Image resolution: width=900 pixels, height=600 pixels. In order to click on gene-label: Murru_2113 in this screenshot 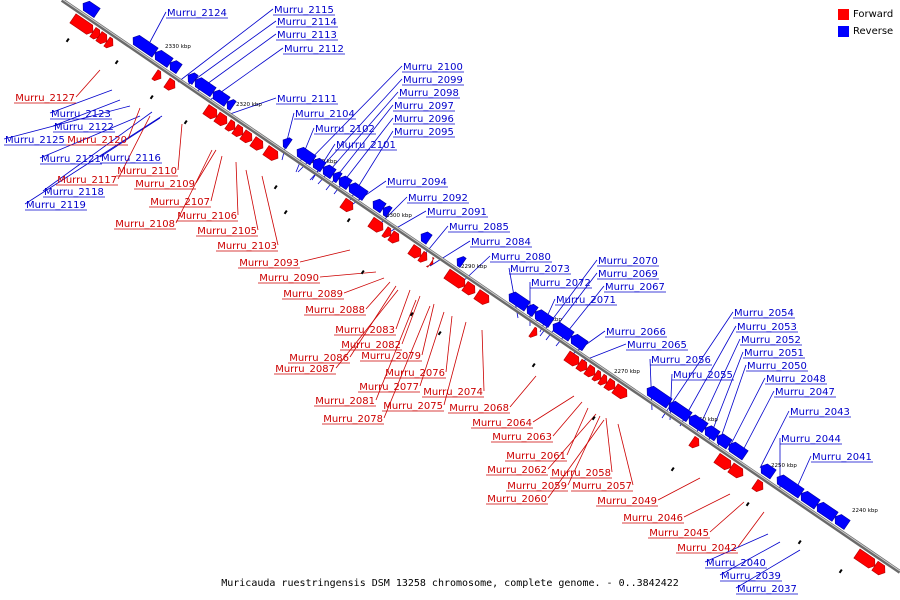, I will do `click(307, 35)`.